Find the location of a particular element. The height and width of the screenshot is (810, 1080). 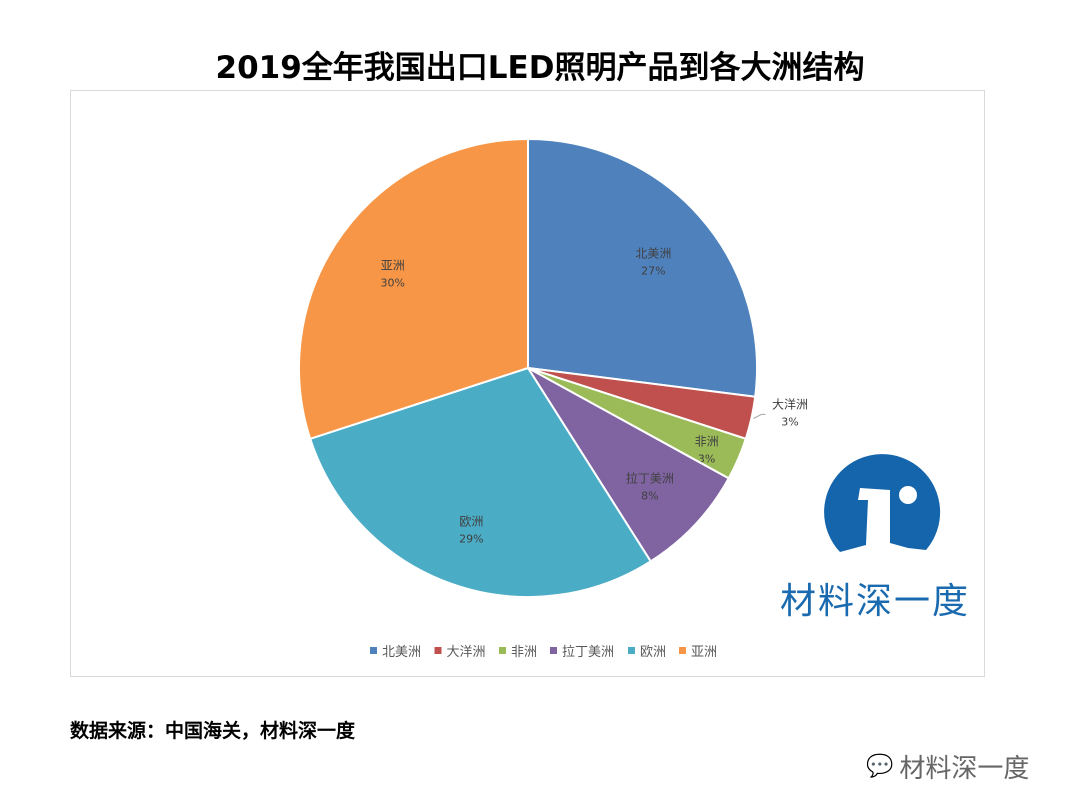

legend-item-3: 拉丁美洲 is located at coordinates (588, 652).